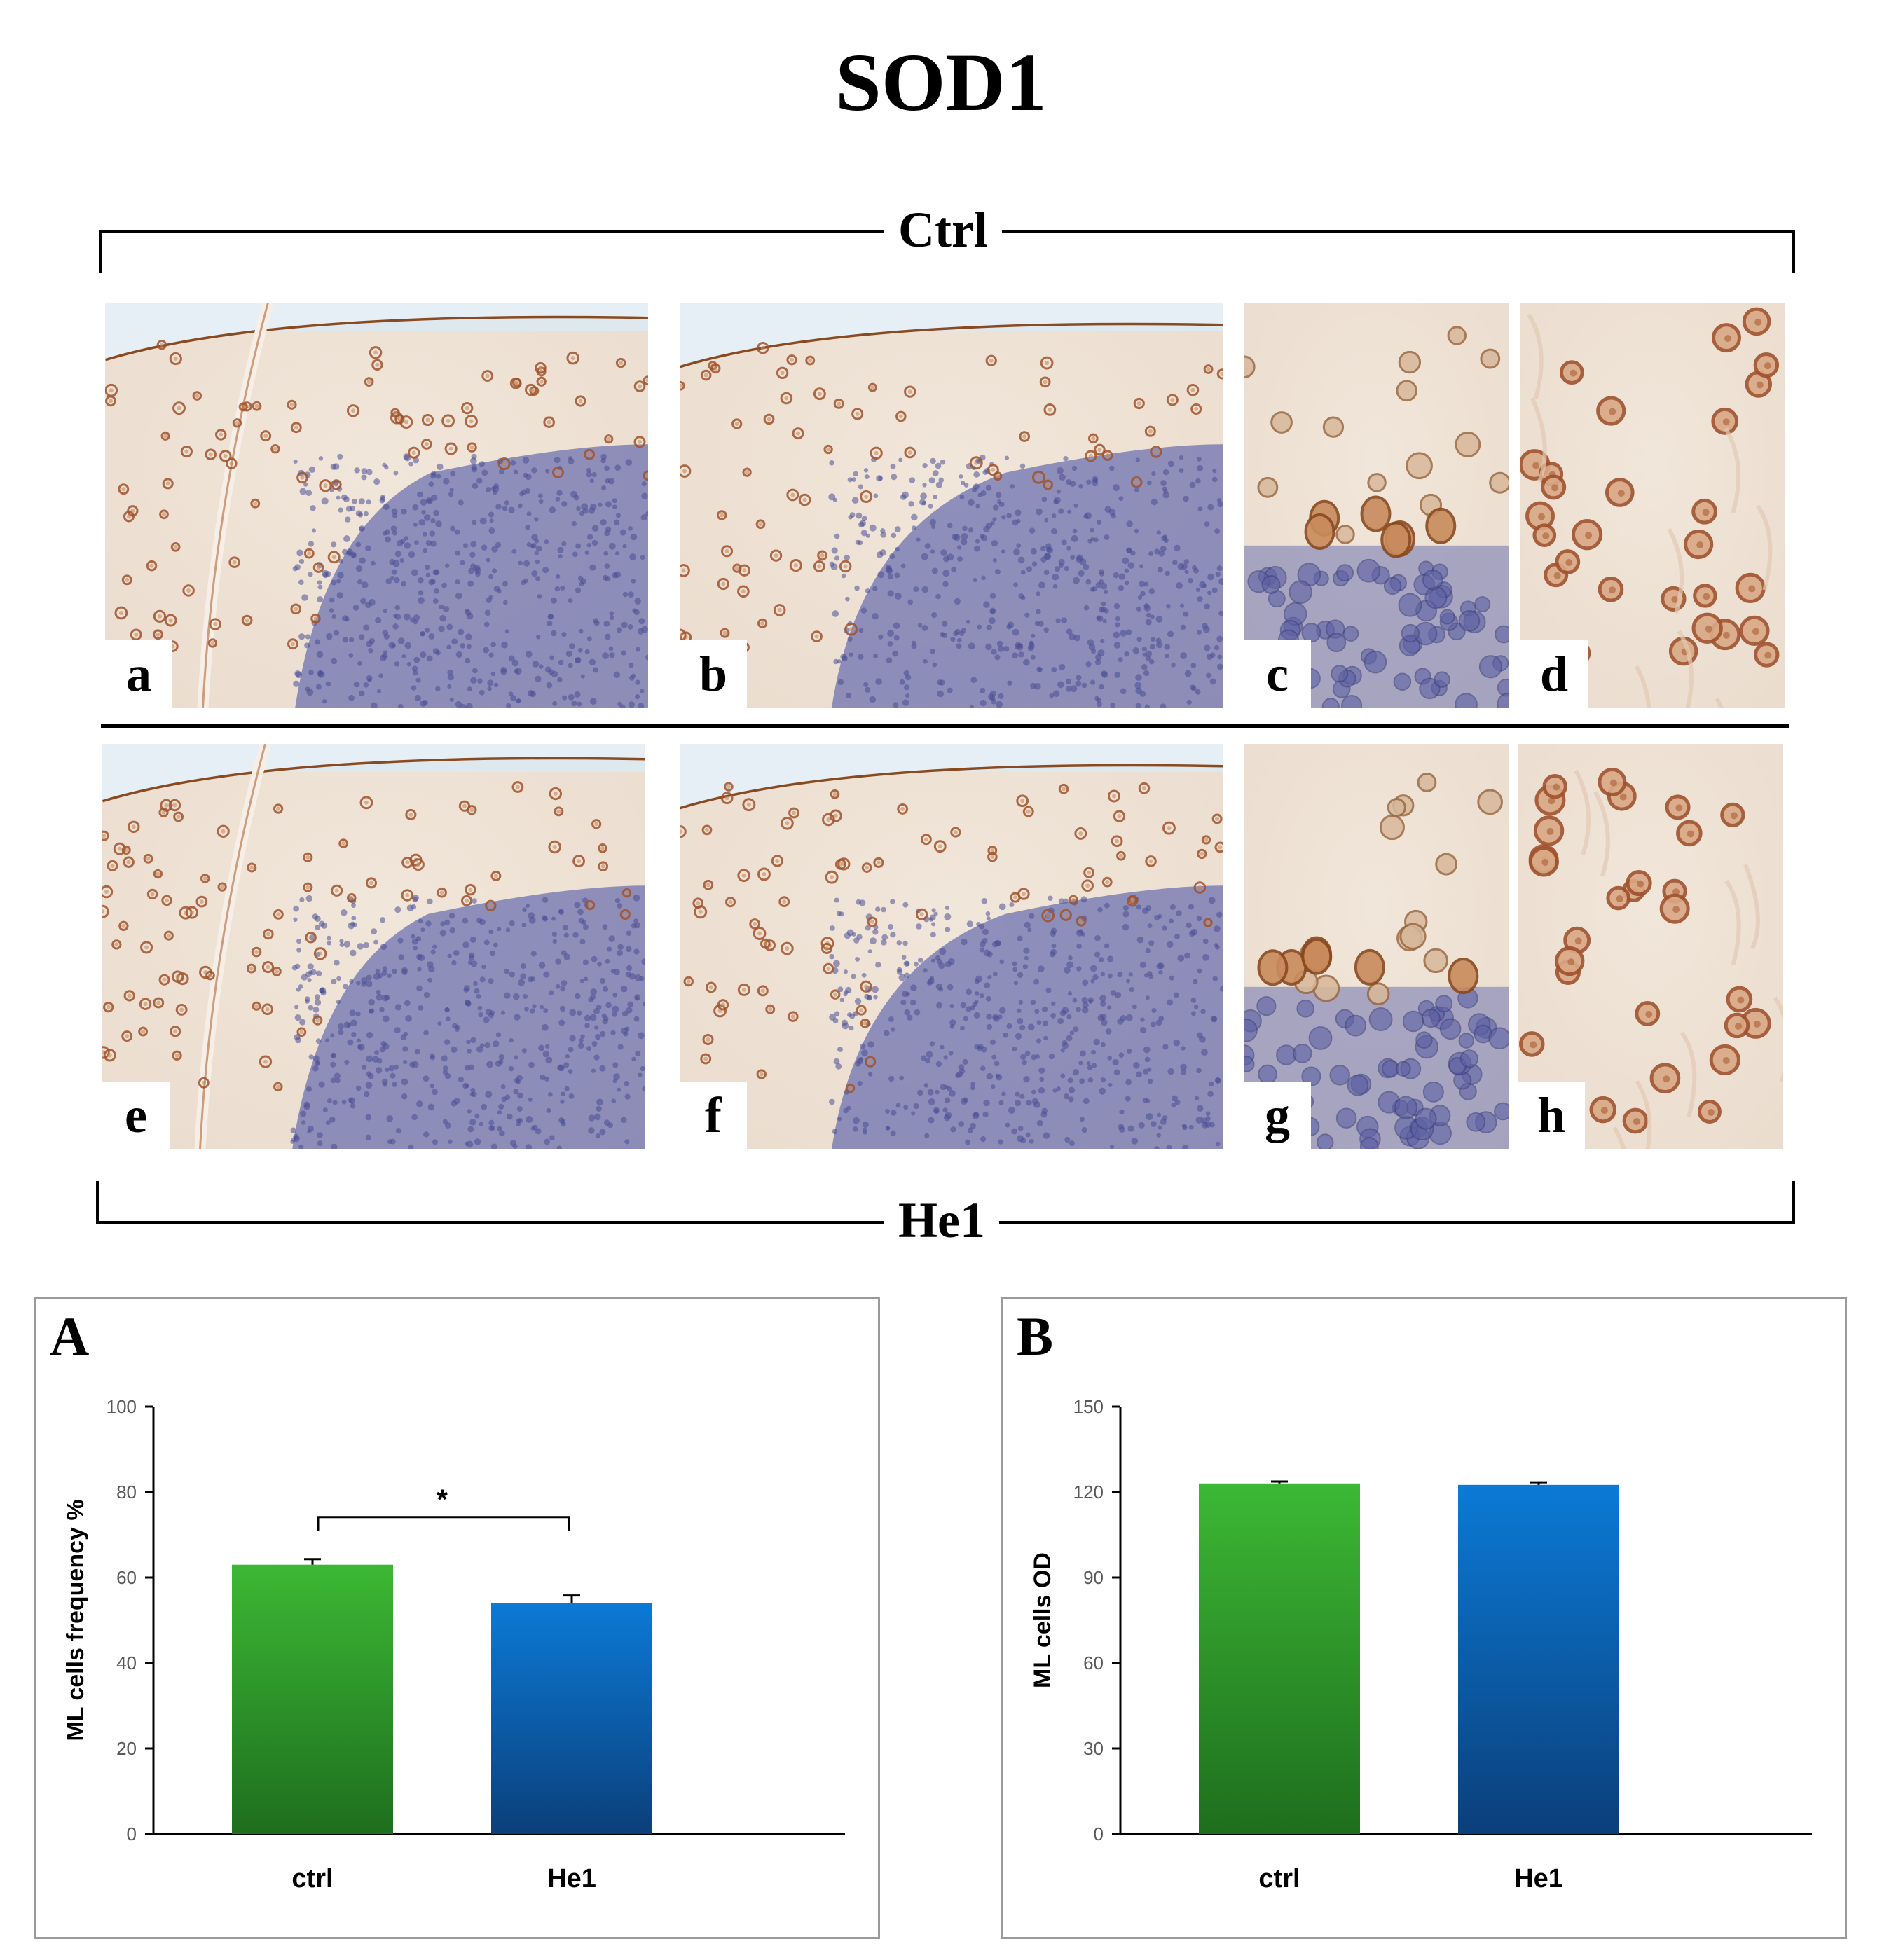 This screenshot has width=1882, height=1960. Describe the element at coordinates (1035, 1336) in the screenshot. I see `chart-panel-label-b: B` at that location.